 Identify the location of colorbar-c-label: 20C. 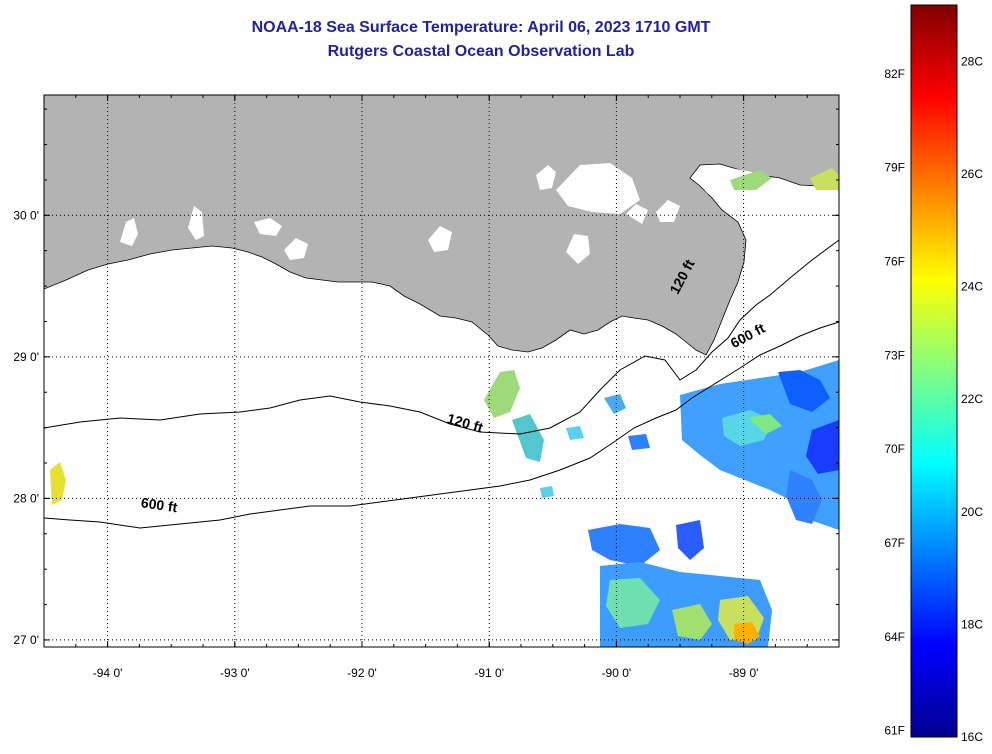
(972, 512).